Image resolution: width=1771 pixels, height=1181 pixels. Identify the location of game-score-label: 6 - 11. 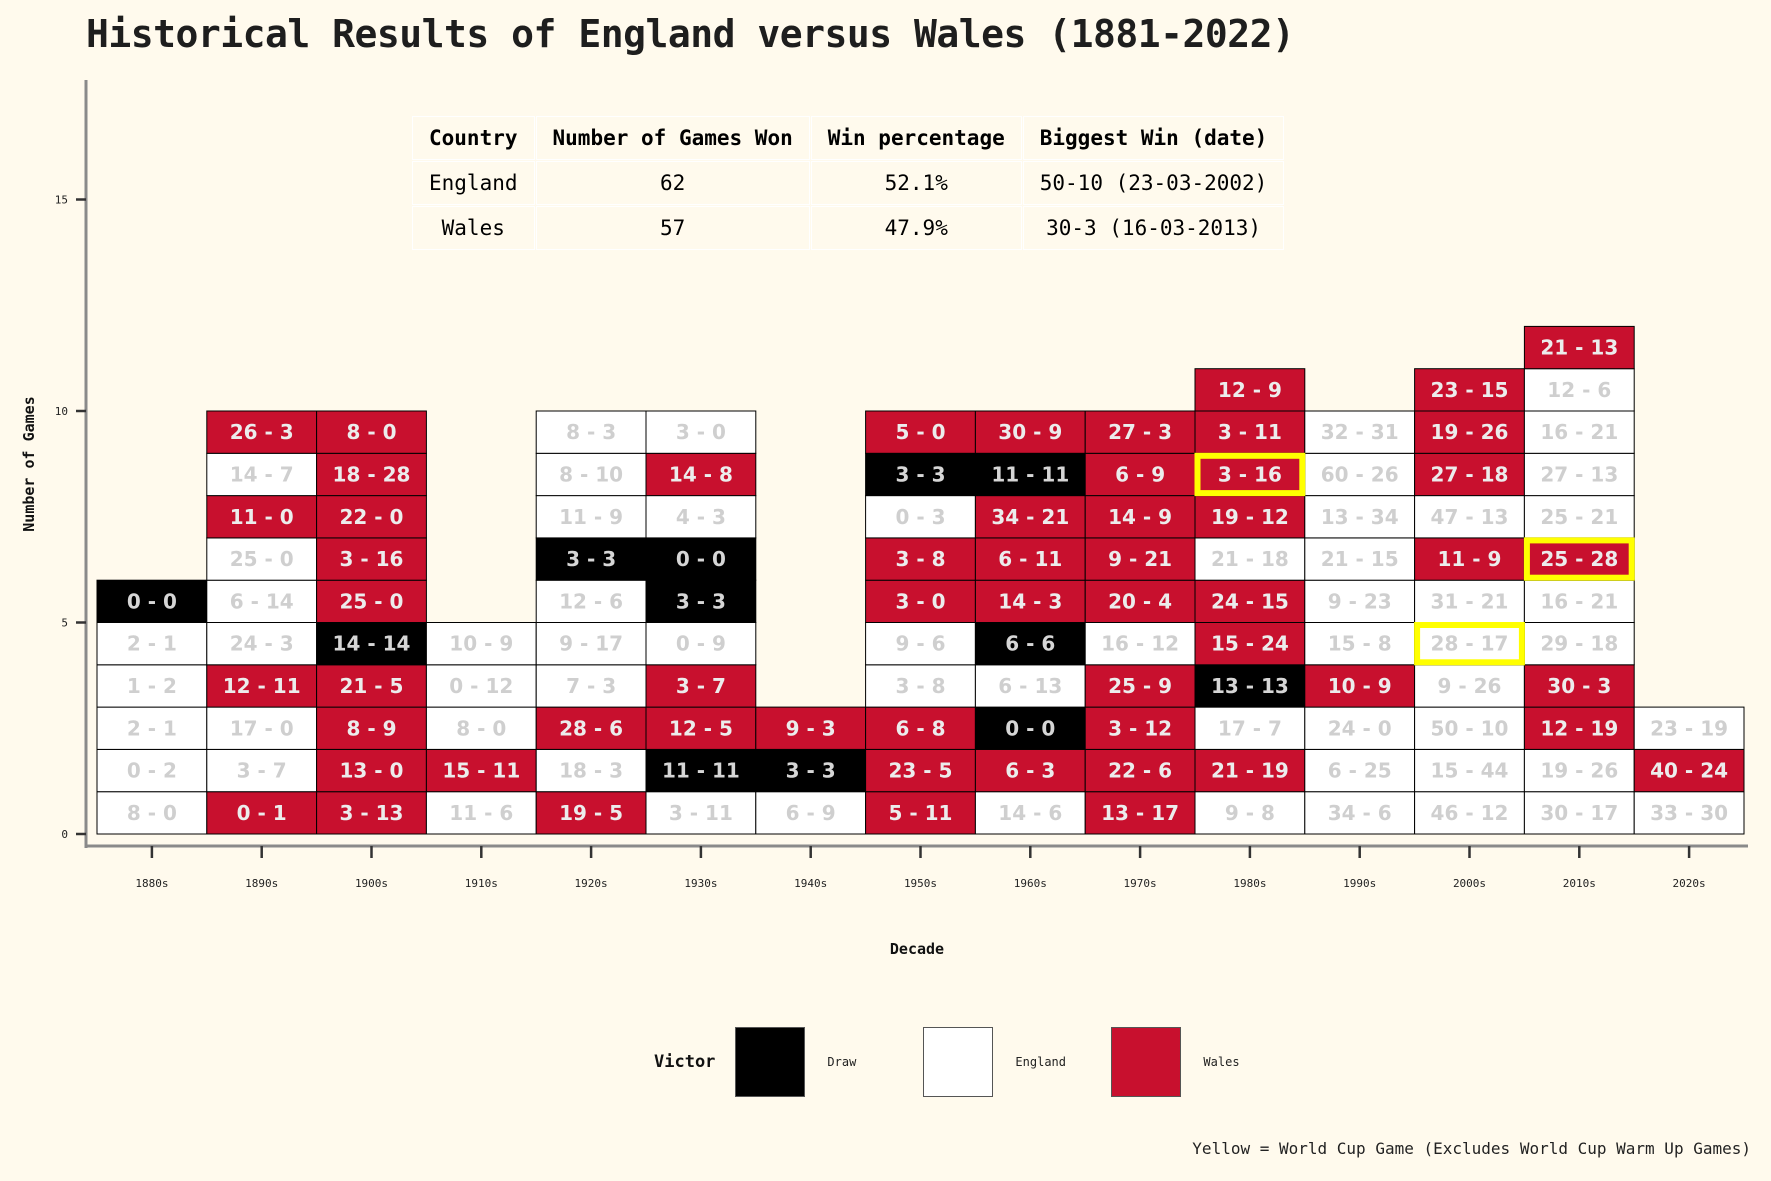
(1030, 559).